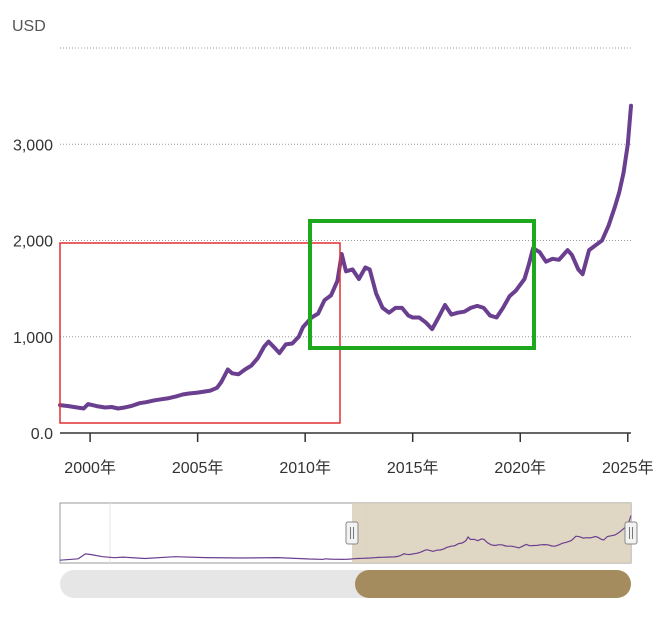  What do you see at coordinates (422, 284) in the screenshot?
I see `green-highlight-box` at bounding box center [422, 284].